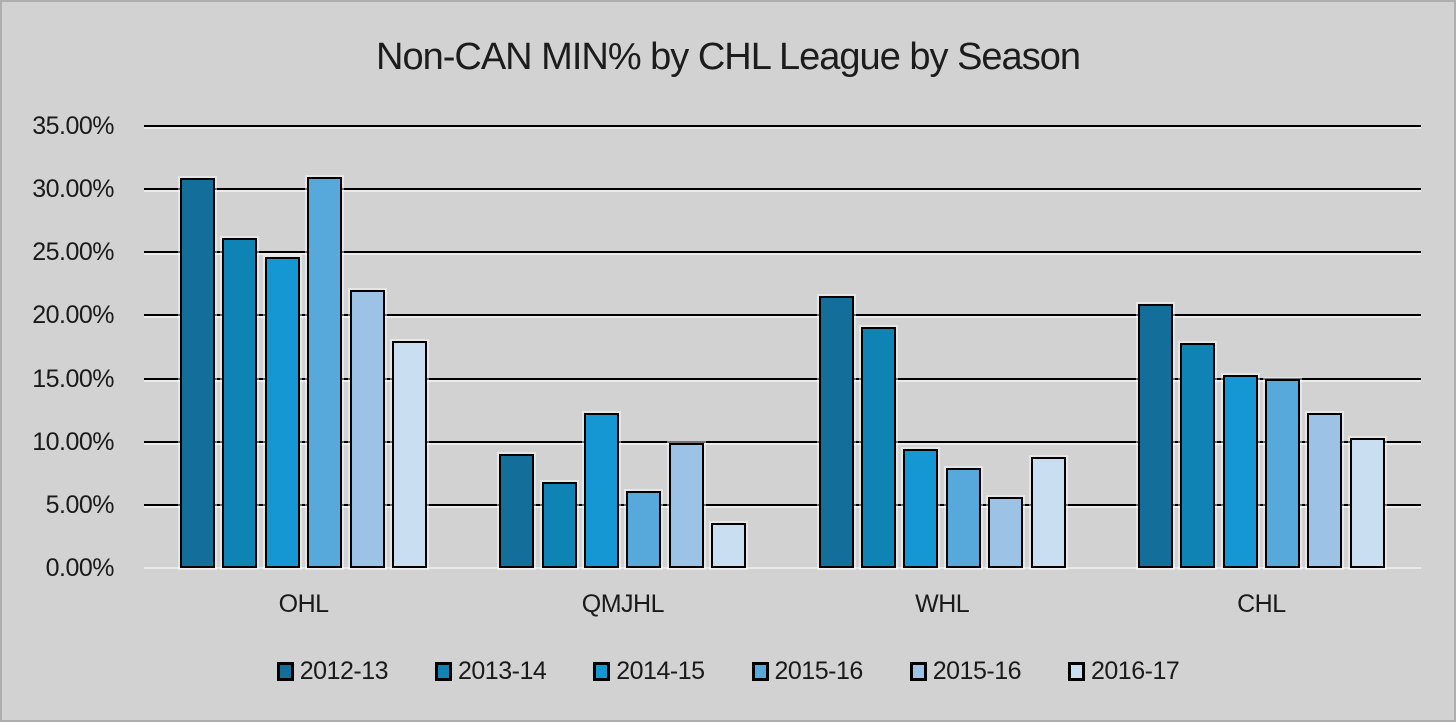 The height and width of the screenshot is (722, 1456). I want to click on legend-item-2016-17: 2016-17, so click(1124, 671).